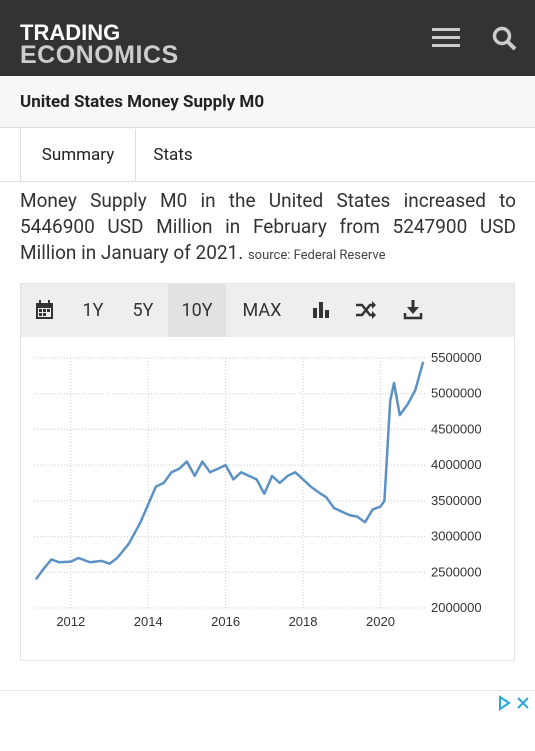  I want to click on calendar-icon, so click(45, 310).